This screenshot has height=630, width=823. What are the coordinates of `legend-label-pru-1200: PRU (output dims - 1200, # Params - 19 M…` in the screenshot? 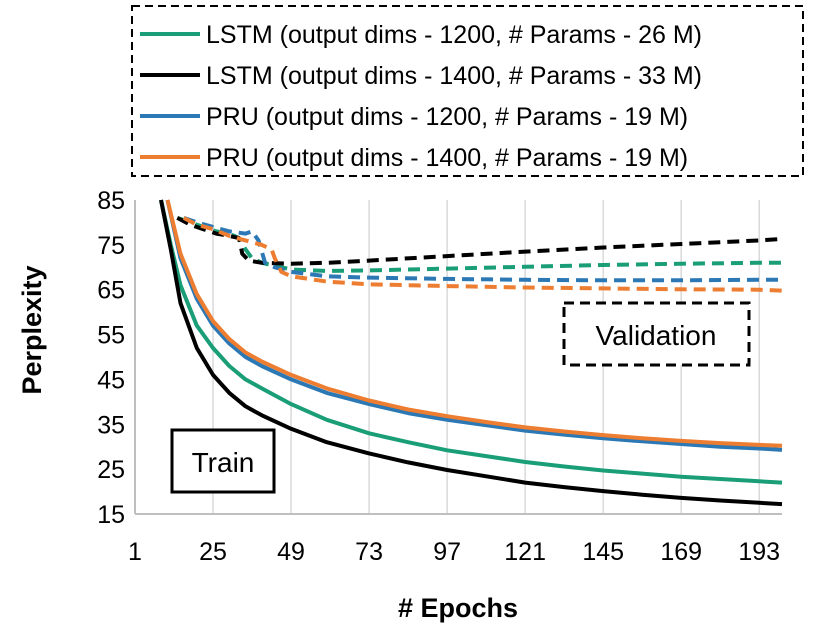 It's located at (447, 117).